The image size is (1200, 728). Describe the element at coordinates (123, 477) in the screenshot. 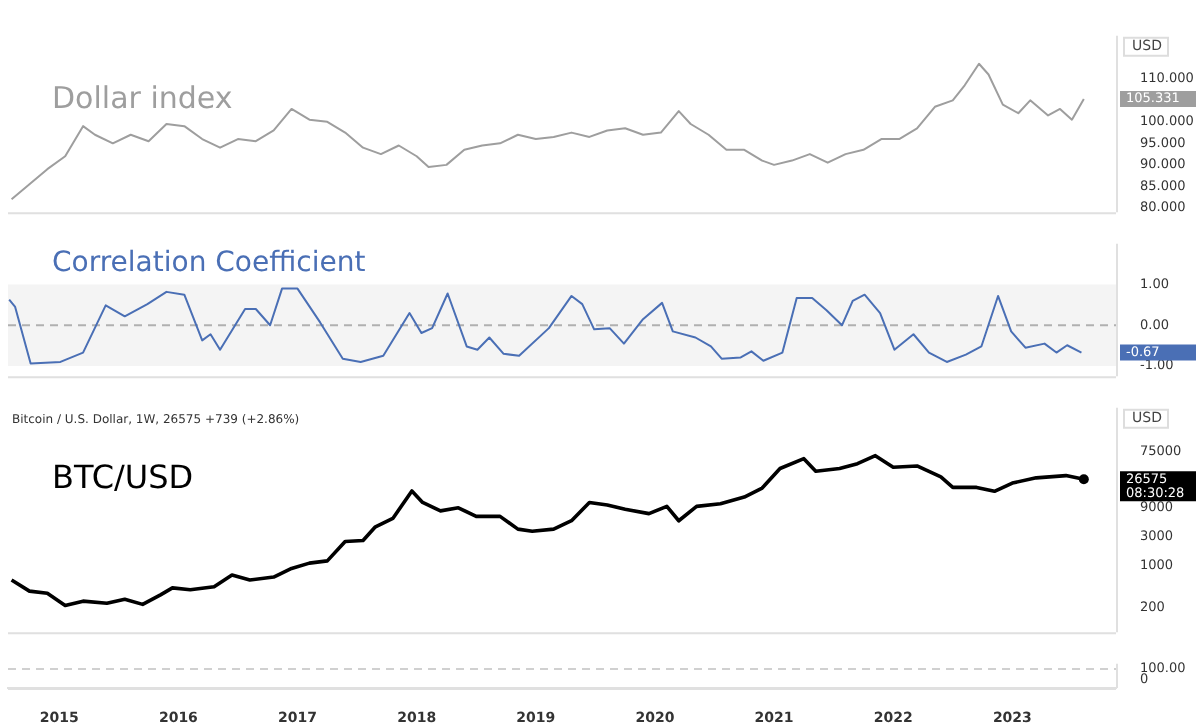

I see `text: BTC/USD` at that location.